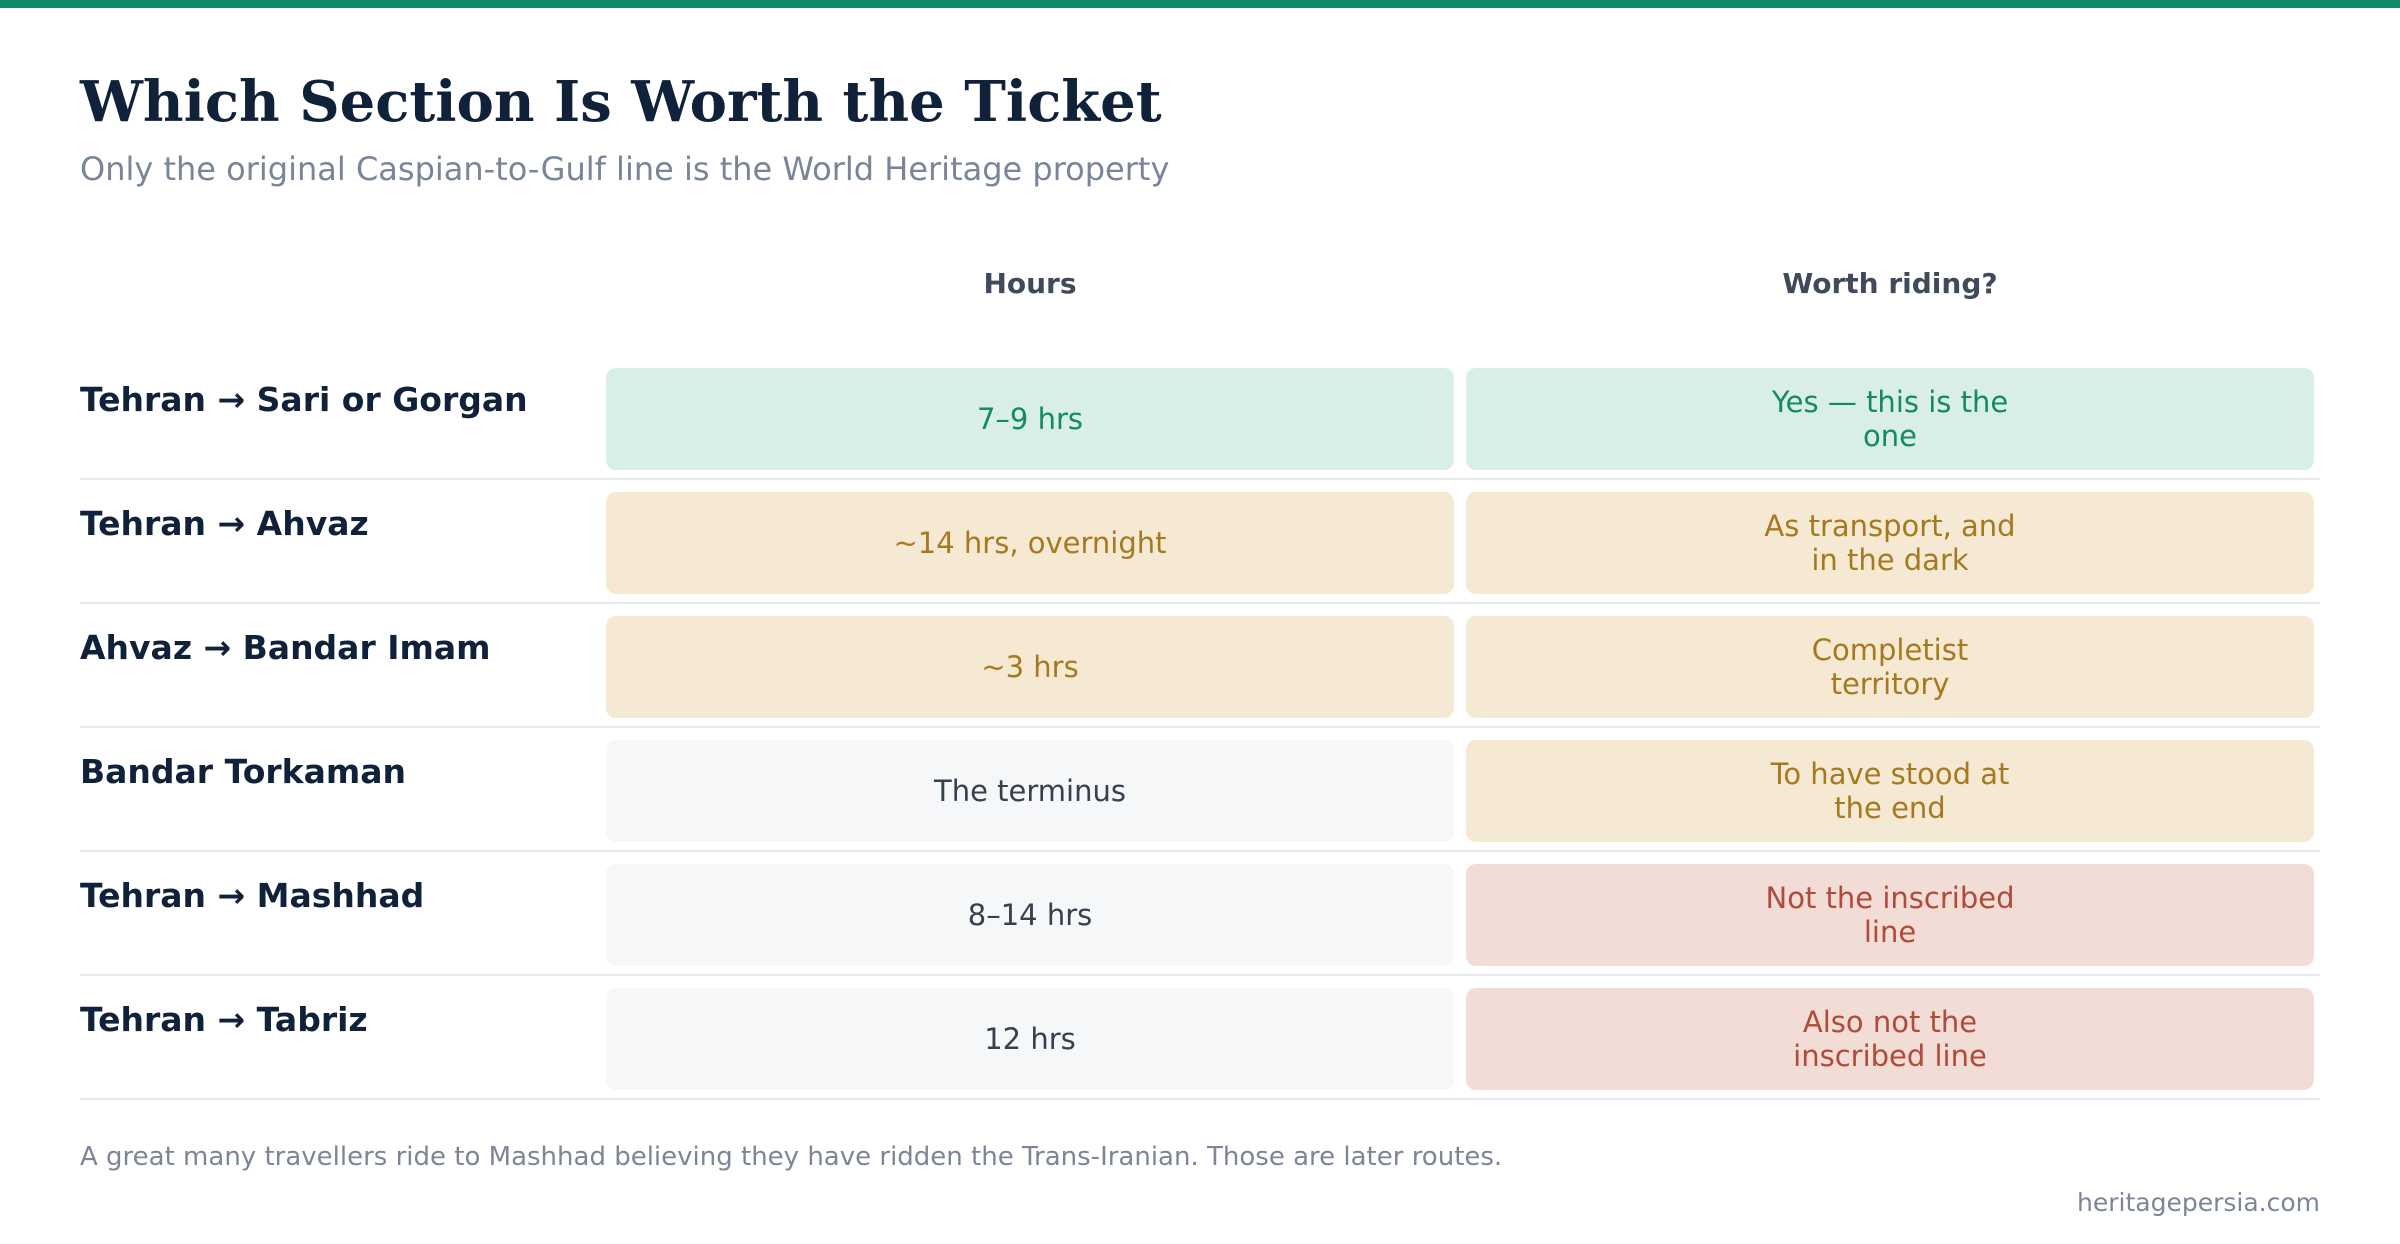  I want to click on row-label: Tehran → Sari or Gorgan, so click(304, 399).